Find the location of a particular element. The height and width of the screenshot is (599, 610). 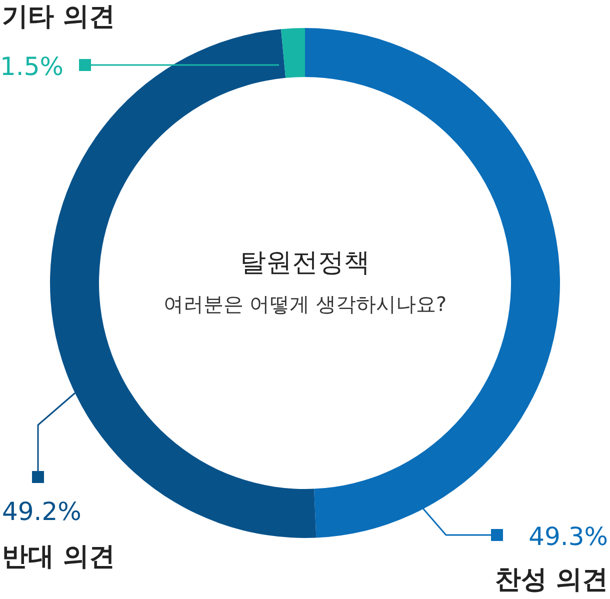

data-label: 49.2% is located at coordinates (42, 511).